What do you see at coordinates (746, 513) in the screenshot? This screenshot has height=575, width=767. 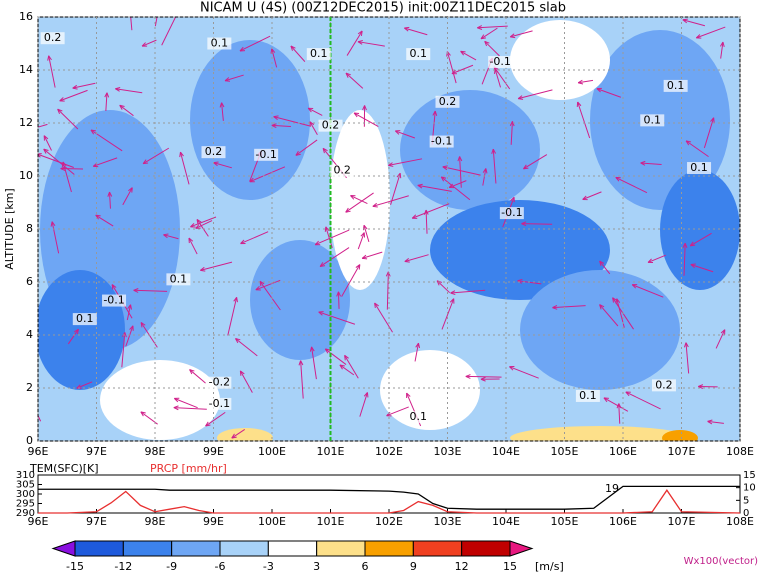 I see `y2-tick-label: 0` at bounding box center [746, 513].